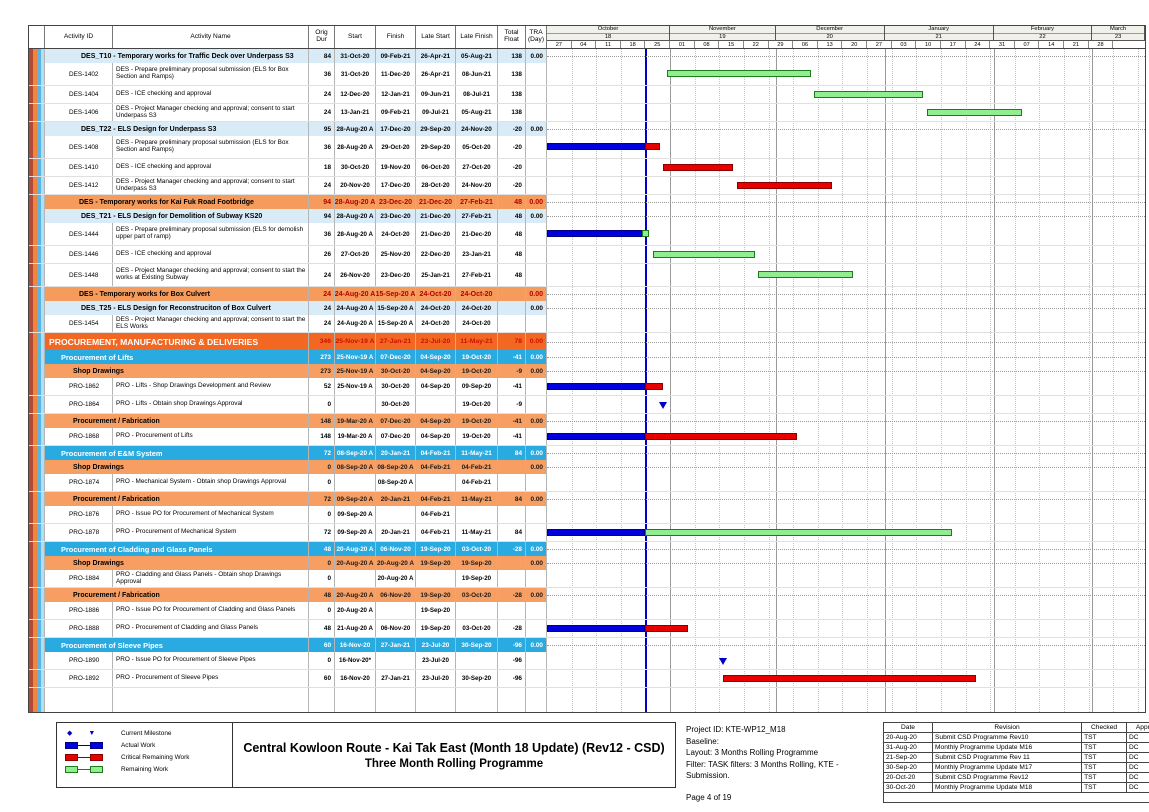 The height and width of the screenshot is (812, 1149). I want to click on cell-start: 30-Oct-20, so click(355, 167).